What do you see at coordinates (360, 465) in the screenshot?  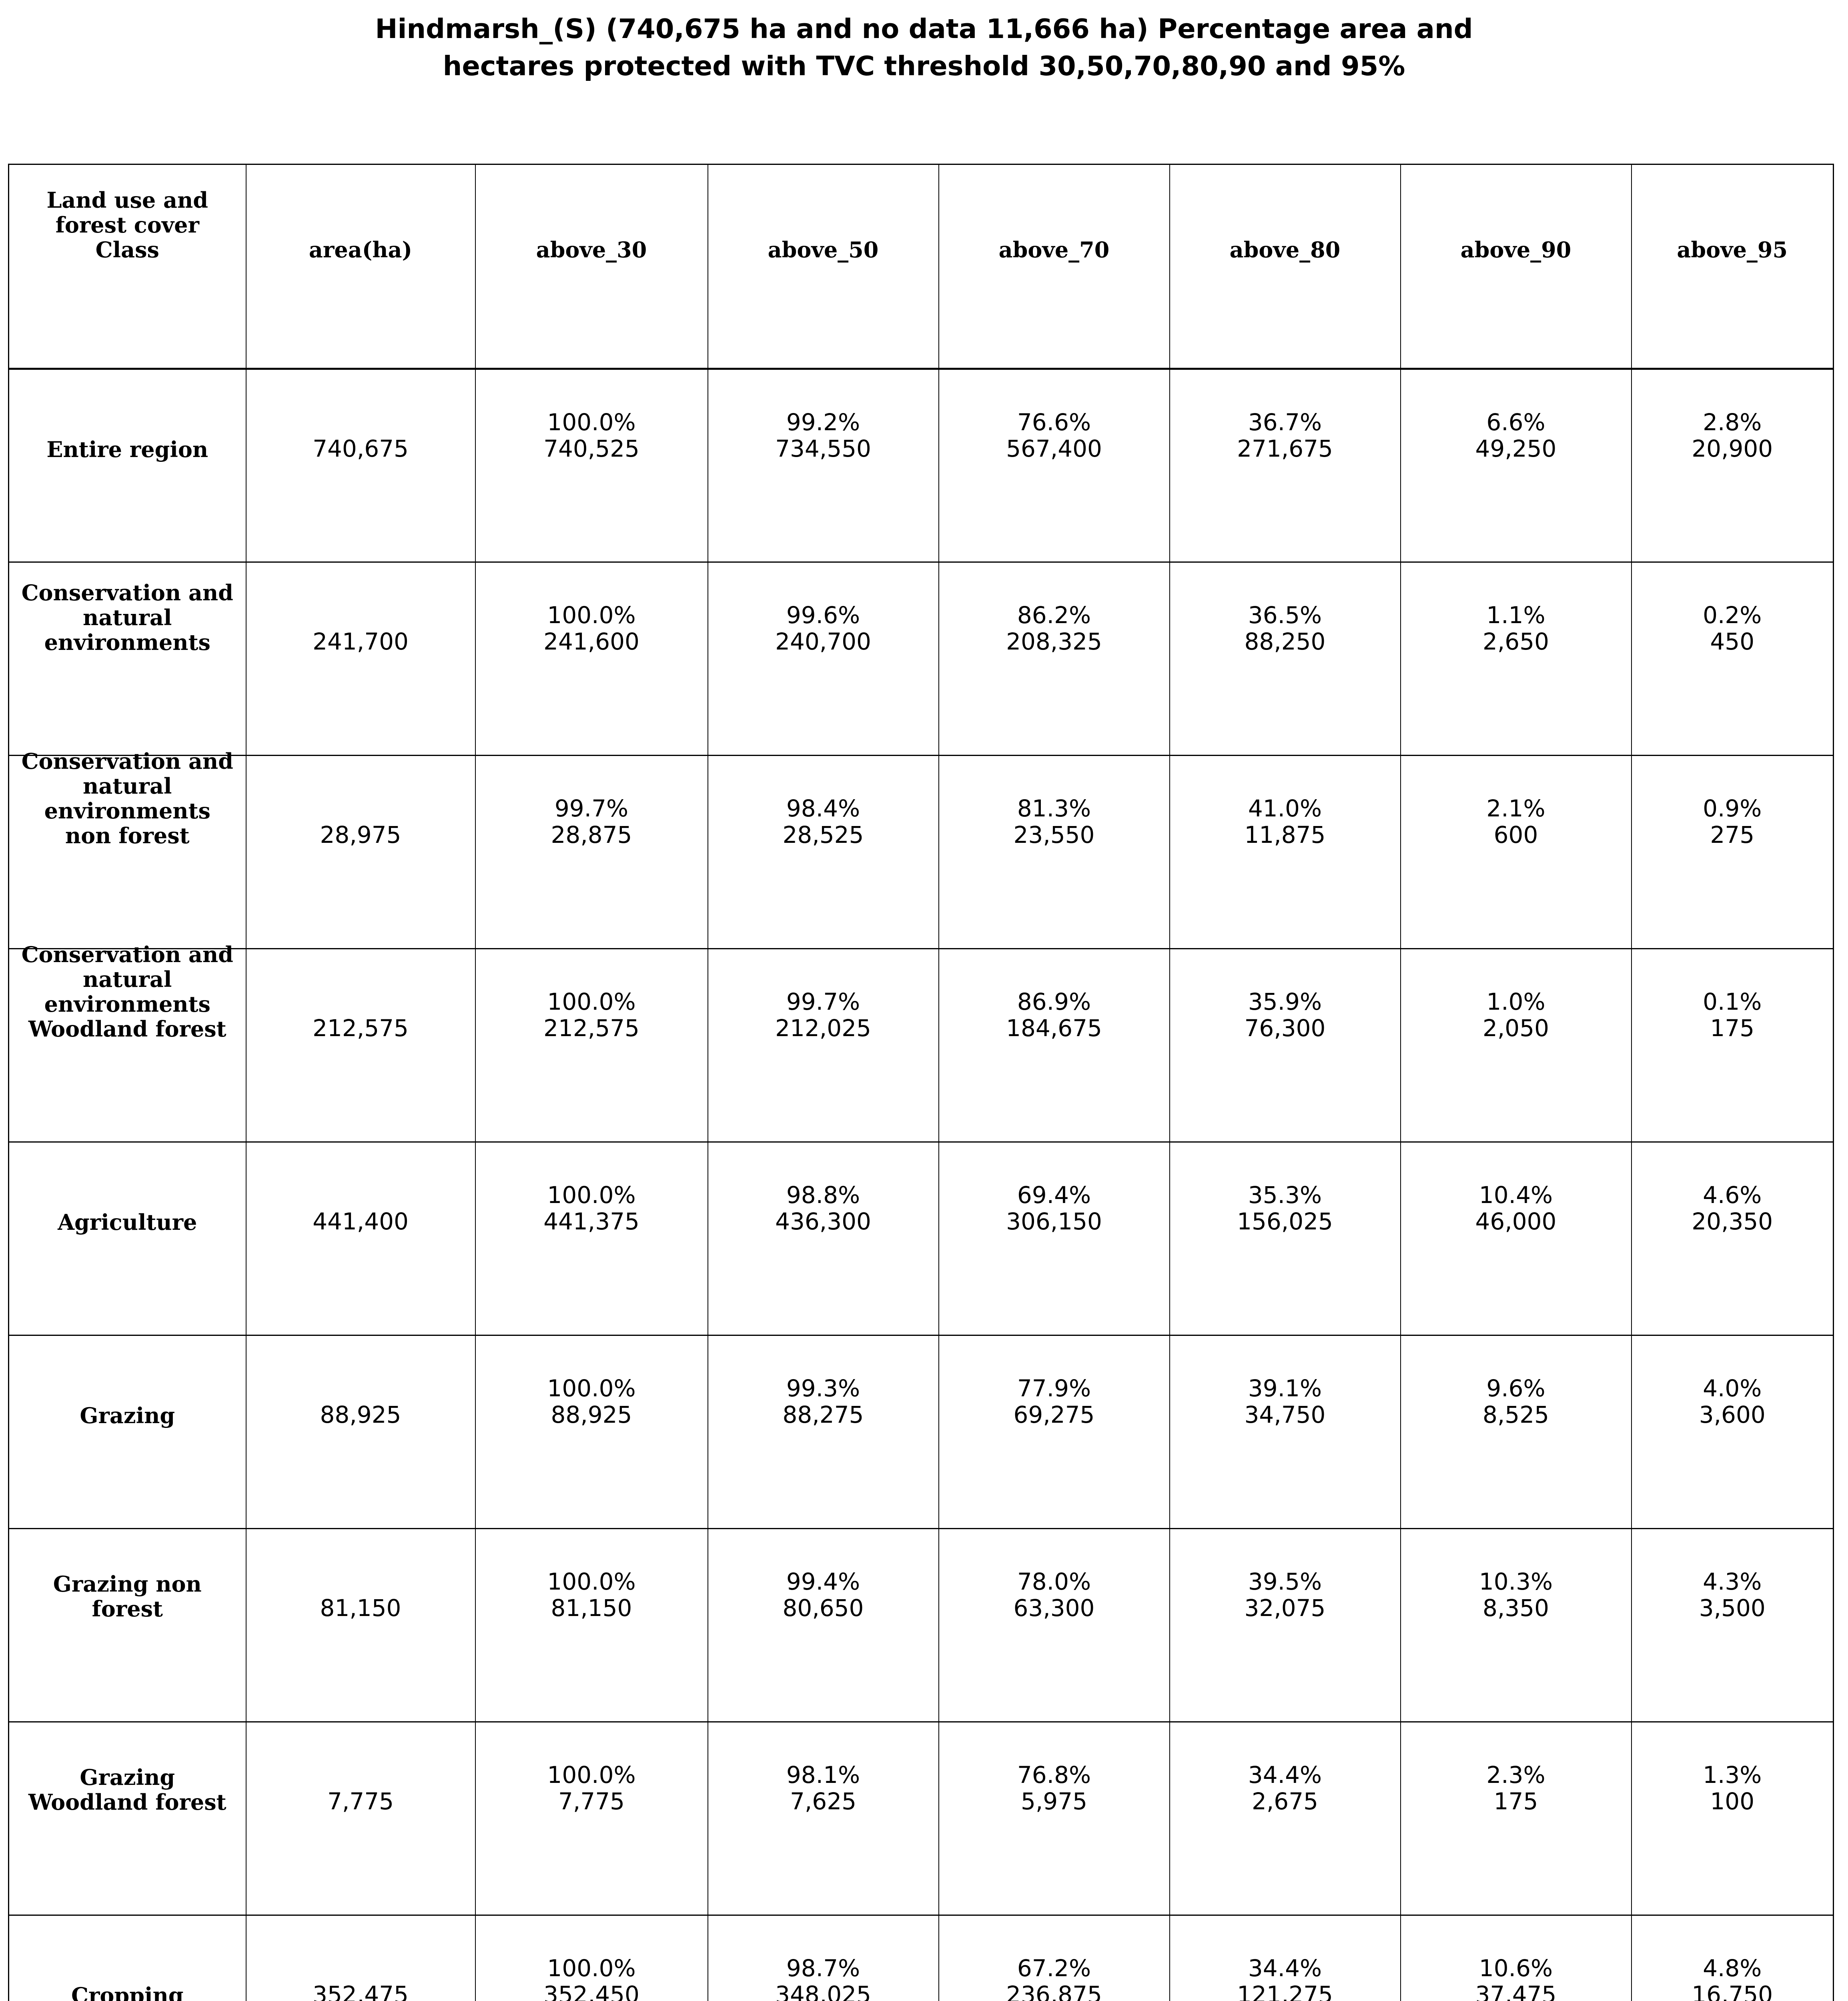 I see `cell-area: 740,675` at bounding box center [360, 465].